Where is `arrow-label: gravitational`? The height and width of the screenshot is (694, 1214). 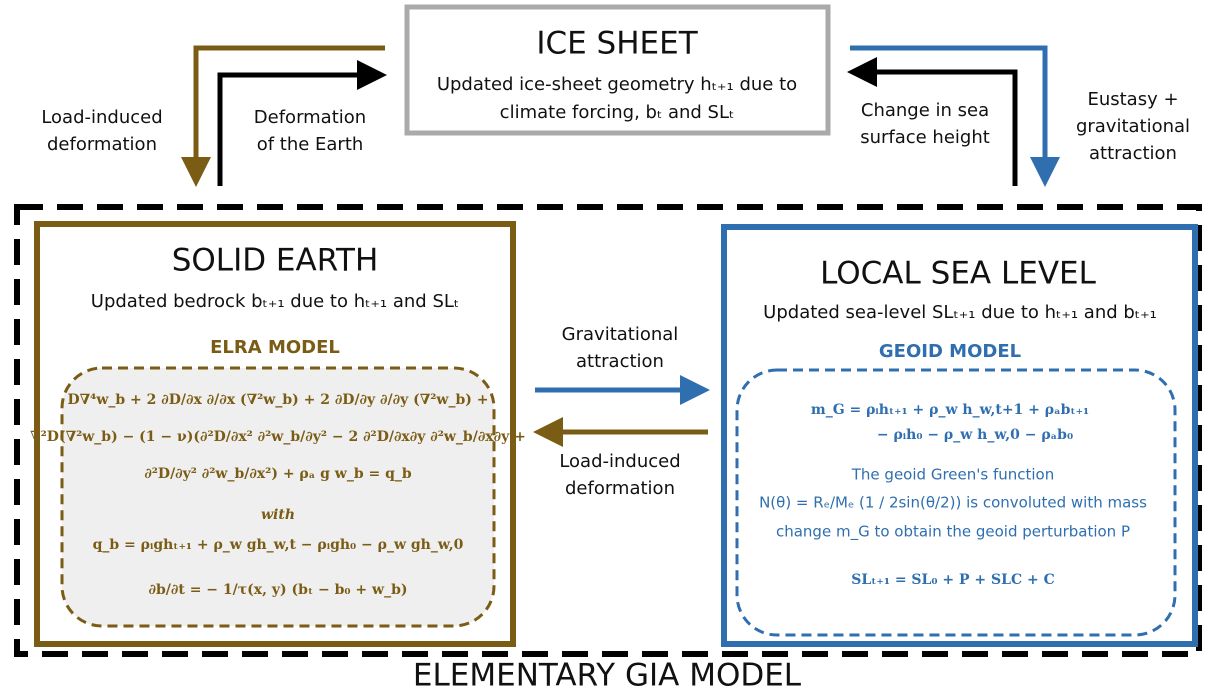 arrow-label: gravitational is located at coordinates (1133, 126).